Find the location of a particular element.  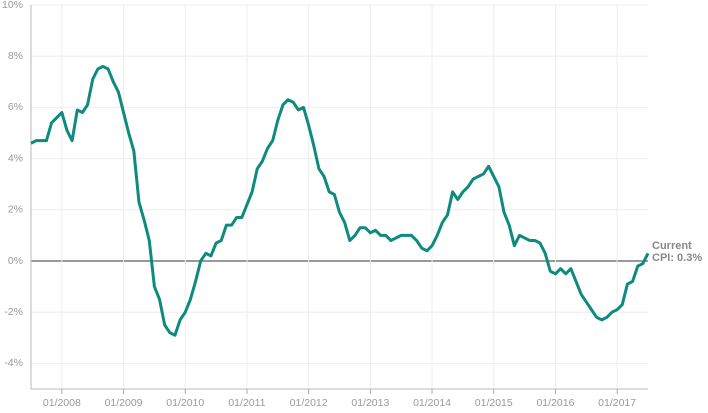

annotation: Current is located at coordinates (672, 246).